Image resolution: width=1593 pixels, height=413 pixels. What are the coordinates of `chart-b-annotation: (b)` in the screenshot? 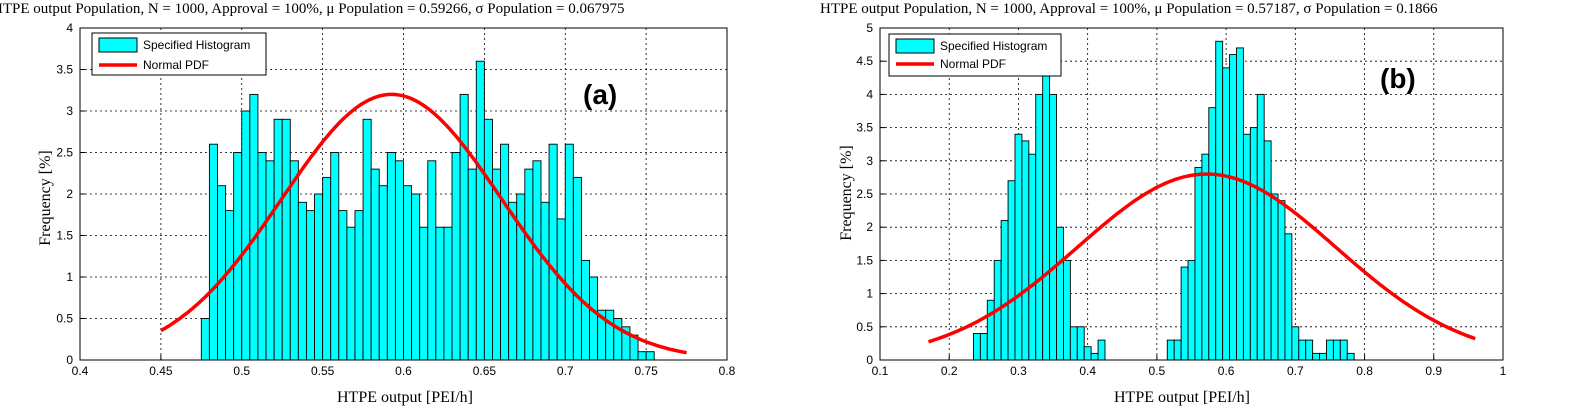 It's located at (1398, 78).